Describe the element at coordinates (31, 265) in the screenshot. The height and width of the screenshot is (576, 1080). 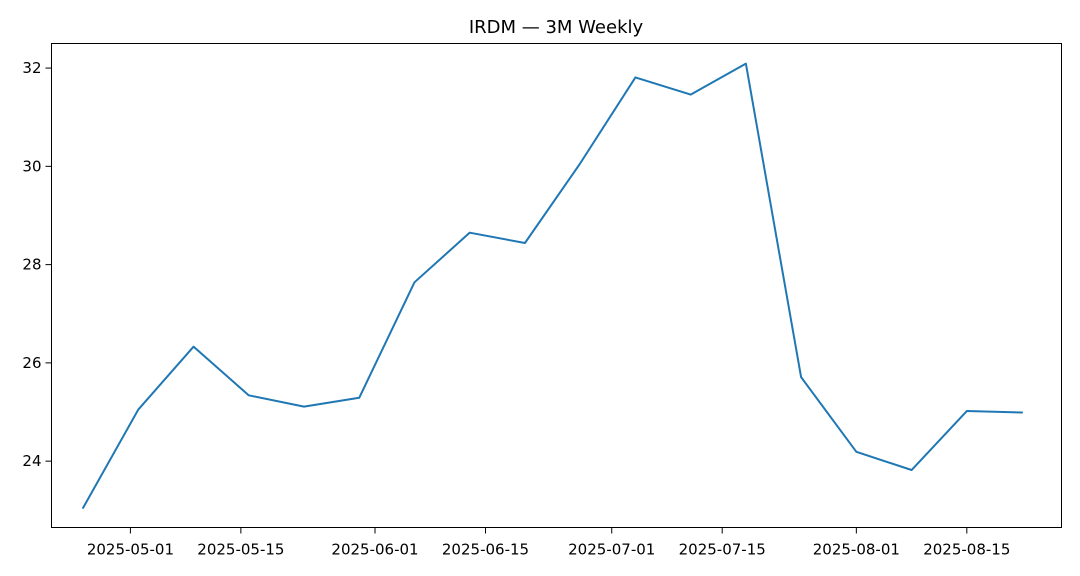
I see `y-tick-label: 28` at that location.